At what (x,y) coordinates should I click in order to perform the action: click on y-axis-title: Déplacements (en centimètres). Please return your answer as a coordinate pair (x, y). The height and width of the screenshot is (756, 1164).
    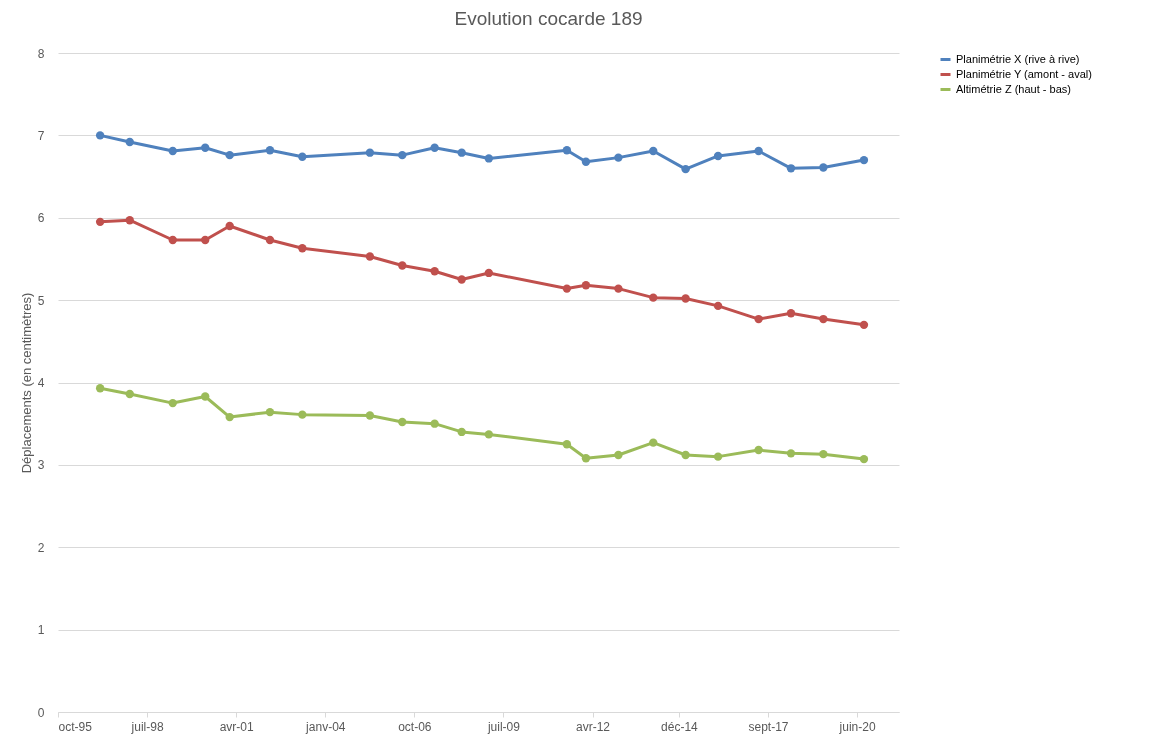
    Looking at the image, I should click on (26, 383).